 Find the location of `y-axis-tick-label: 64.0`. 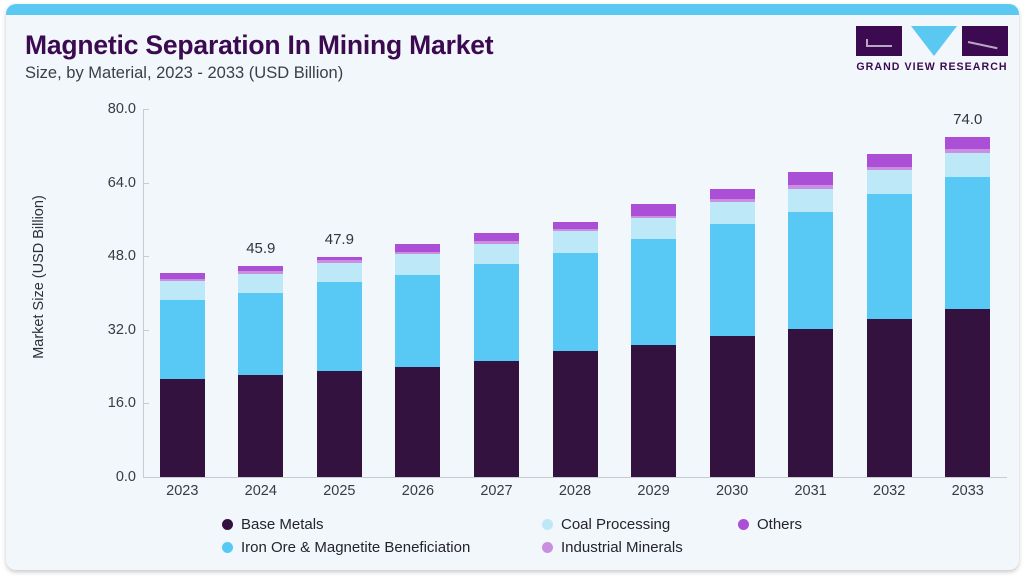

y-axis-tick-label: 64.0 is located at coordinates (121, 182).